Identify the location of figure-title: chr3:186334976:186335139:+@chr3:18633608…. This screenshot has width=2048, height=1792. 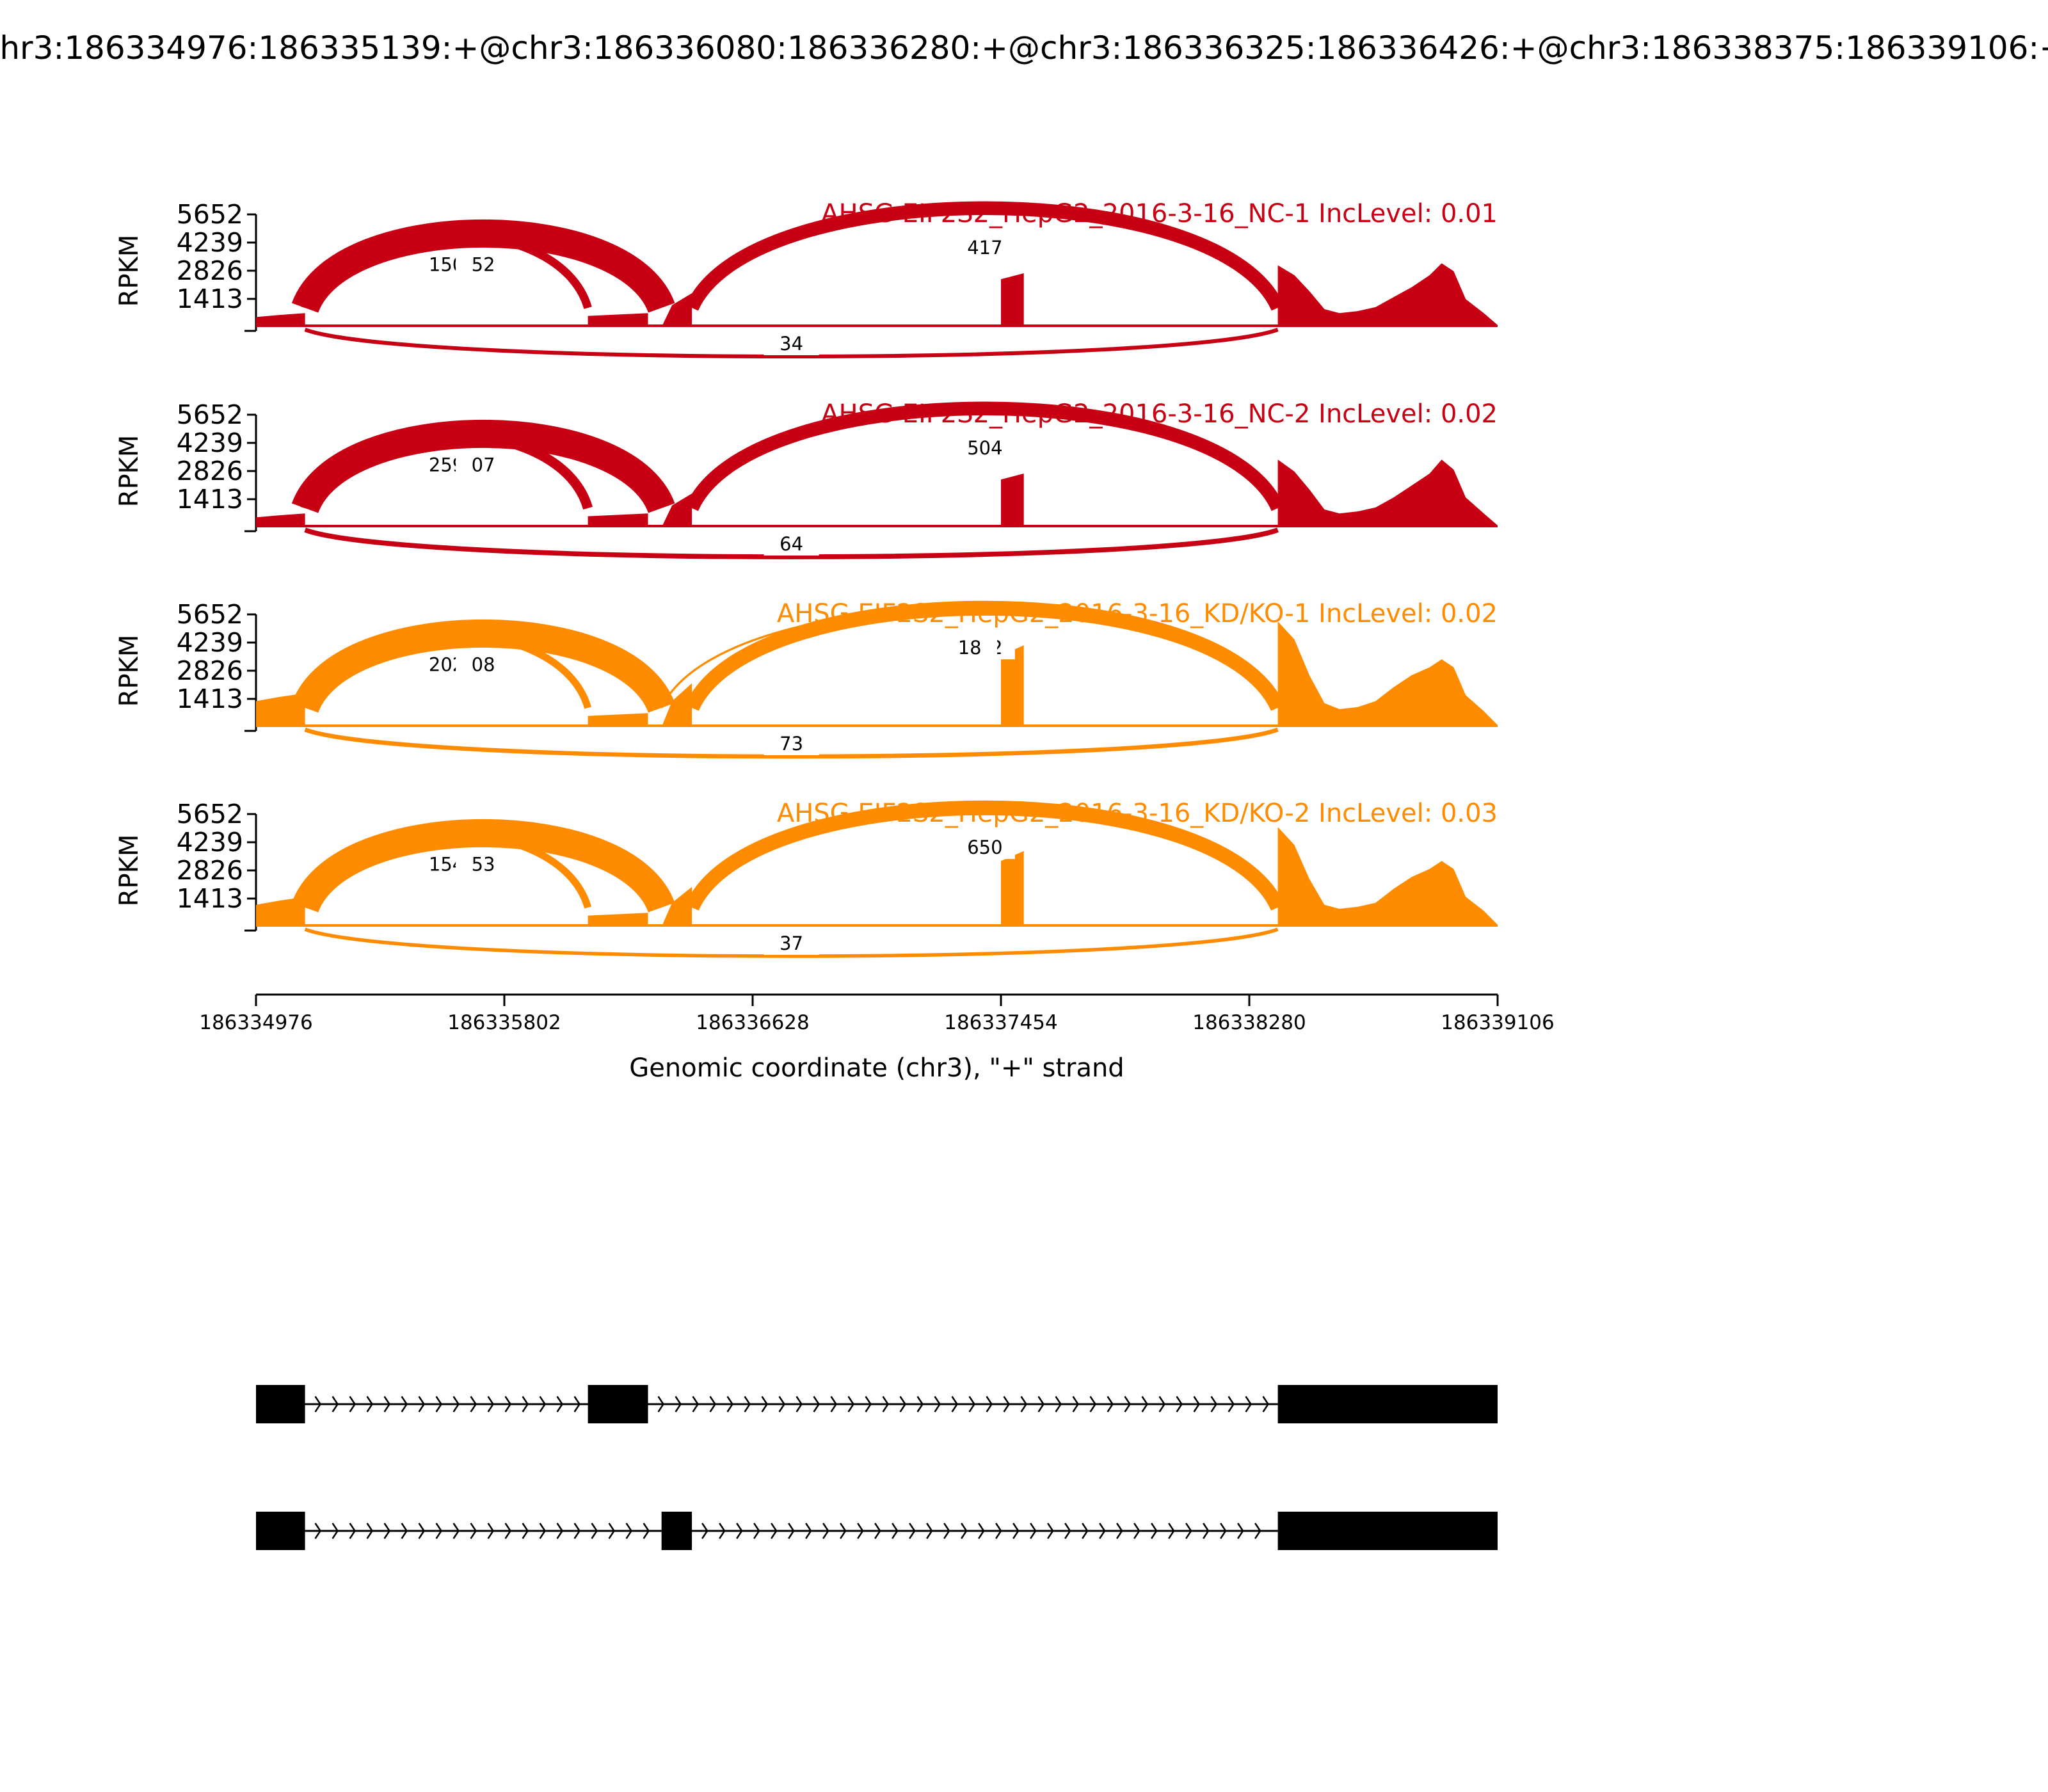
(1024, 48).